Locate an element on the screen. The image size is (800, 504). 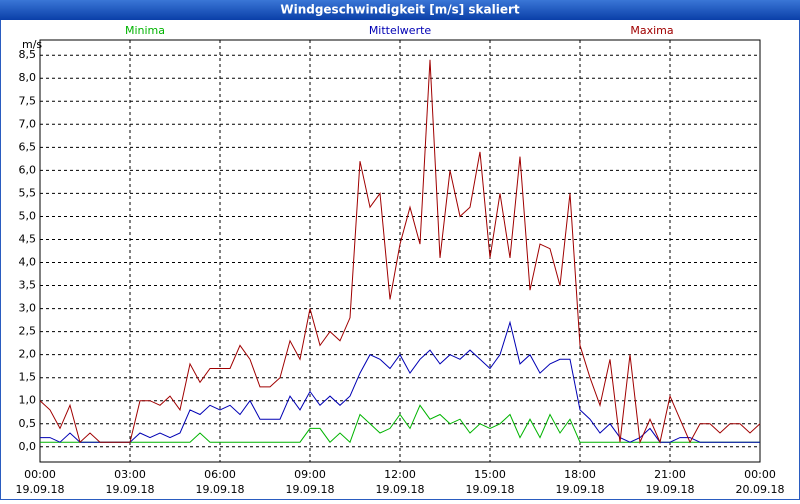
x-tick-label: 15:00 is located at coordinates (490, 474).